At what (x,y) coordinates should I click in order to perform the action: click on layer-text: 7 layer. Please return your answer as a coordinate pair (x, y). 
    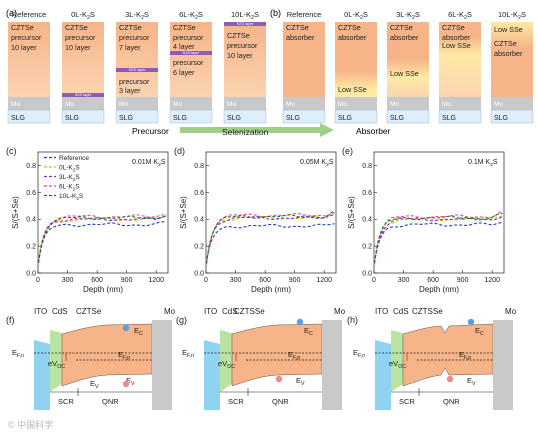
    Looking at the image, I should click on (130, 47).